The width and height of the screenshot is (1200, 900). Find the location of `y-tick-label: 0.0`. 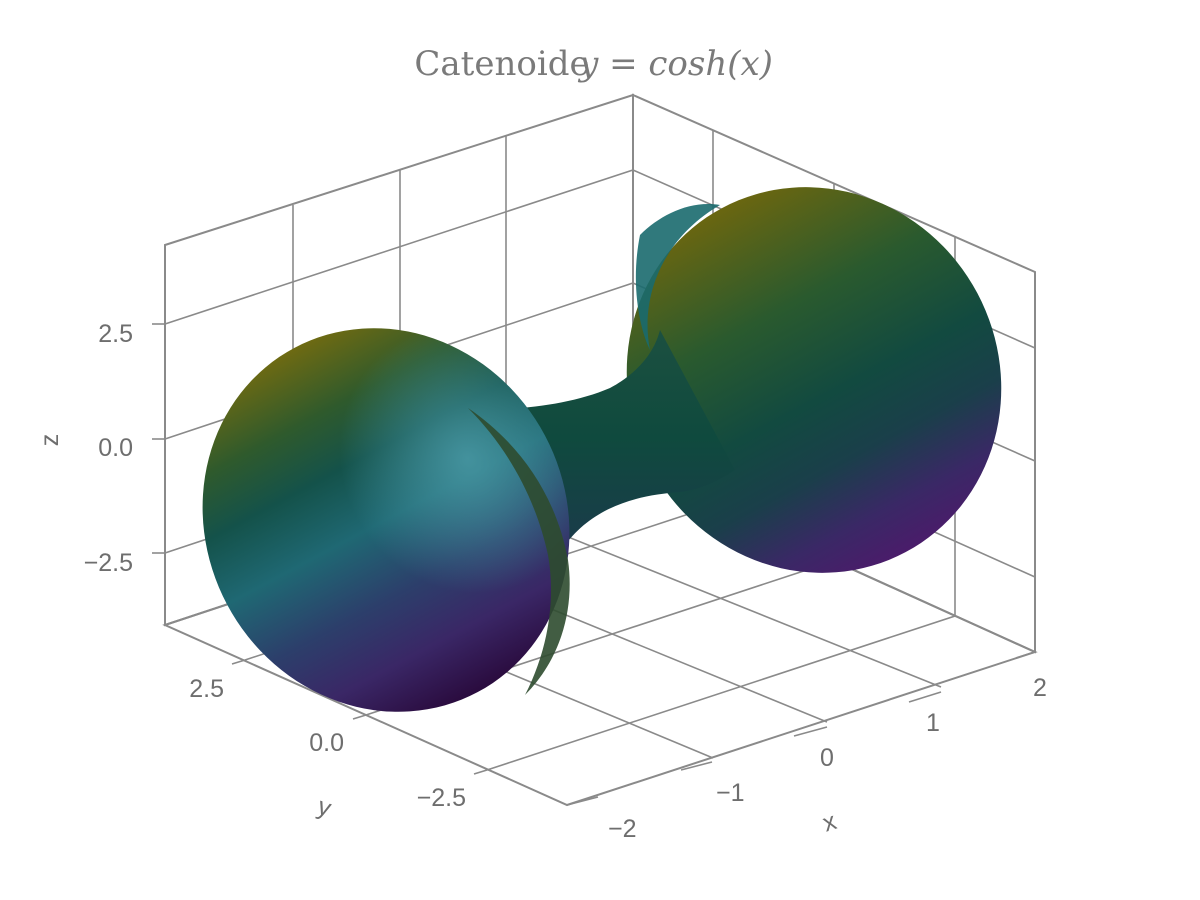

y-tick-label: 0.0 is located at coordinates (326, 743).